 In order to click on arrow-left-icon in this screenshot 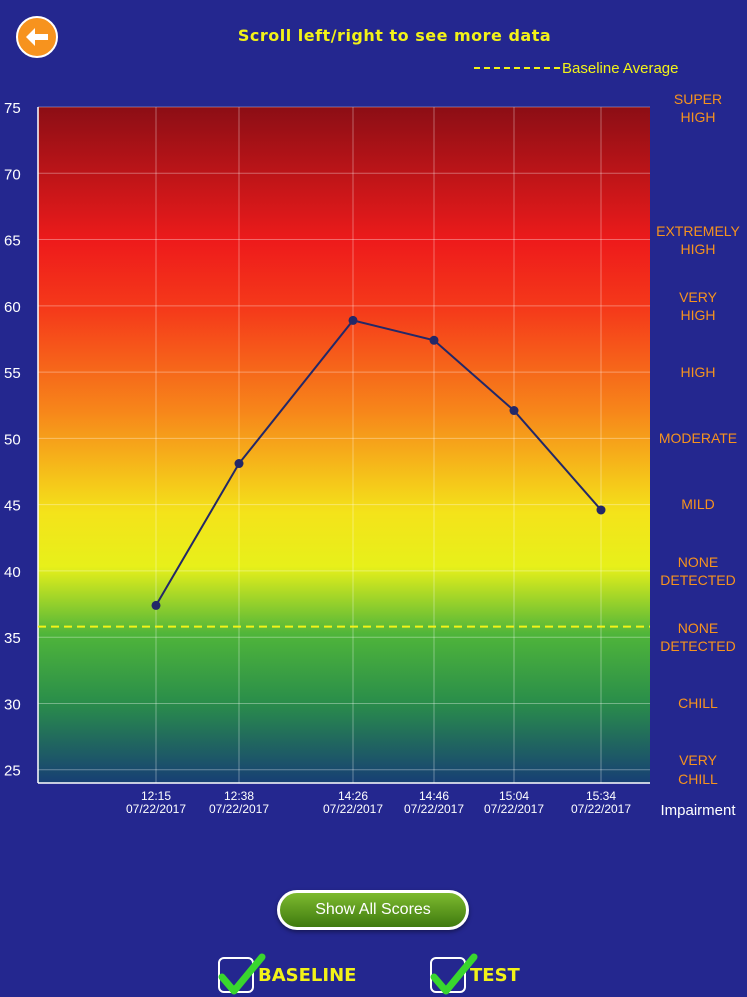, I will do `click(37, 37)`.